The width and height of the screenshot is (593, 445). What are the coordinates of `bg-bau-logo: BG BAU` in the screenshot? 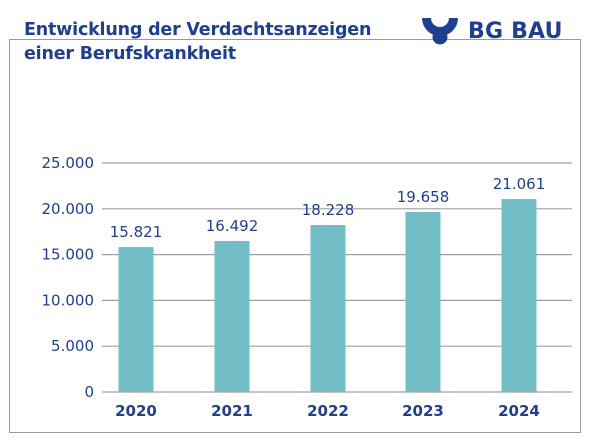 It's located at (491, 31).